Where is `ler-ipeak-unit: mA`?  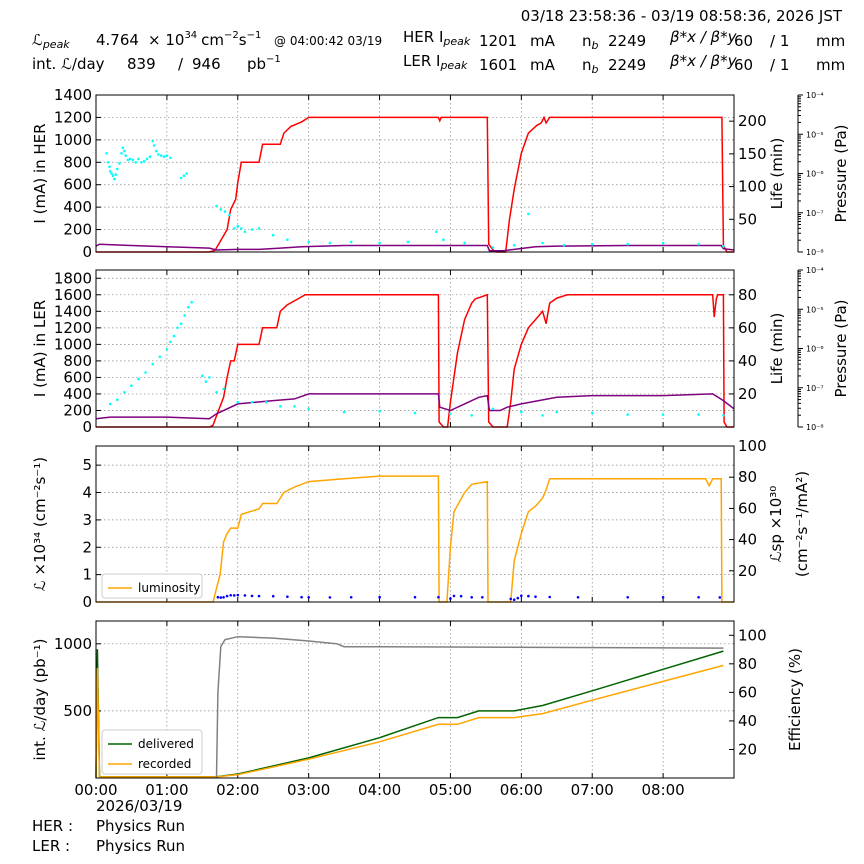 ler-ipeak-unit: mA is located at coordinates (543, 65).